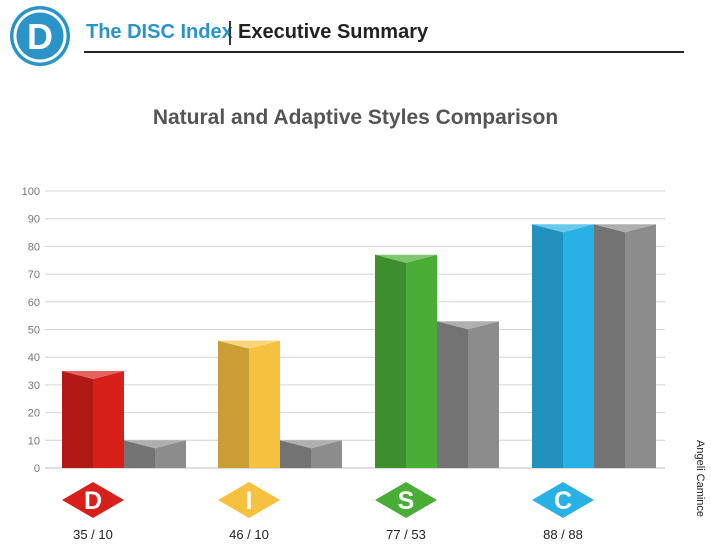 Image resolution: width=711 pixels, height=549 pixels. What do you see at coordinates (333, 32) in the screenshot?
I see `section-title: Executive Summary` at bounding box center [333, 32].